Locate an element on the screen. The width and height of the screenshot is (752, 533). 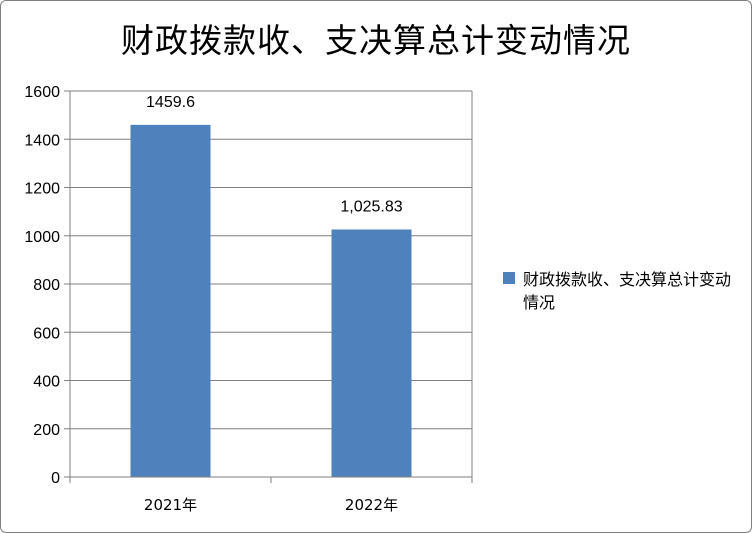
legend: 财政拨款收、支决算总计变动情况 is located at coordinates (623, 291).